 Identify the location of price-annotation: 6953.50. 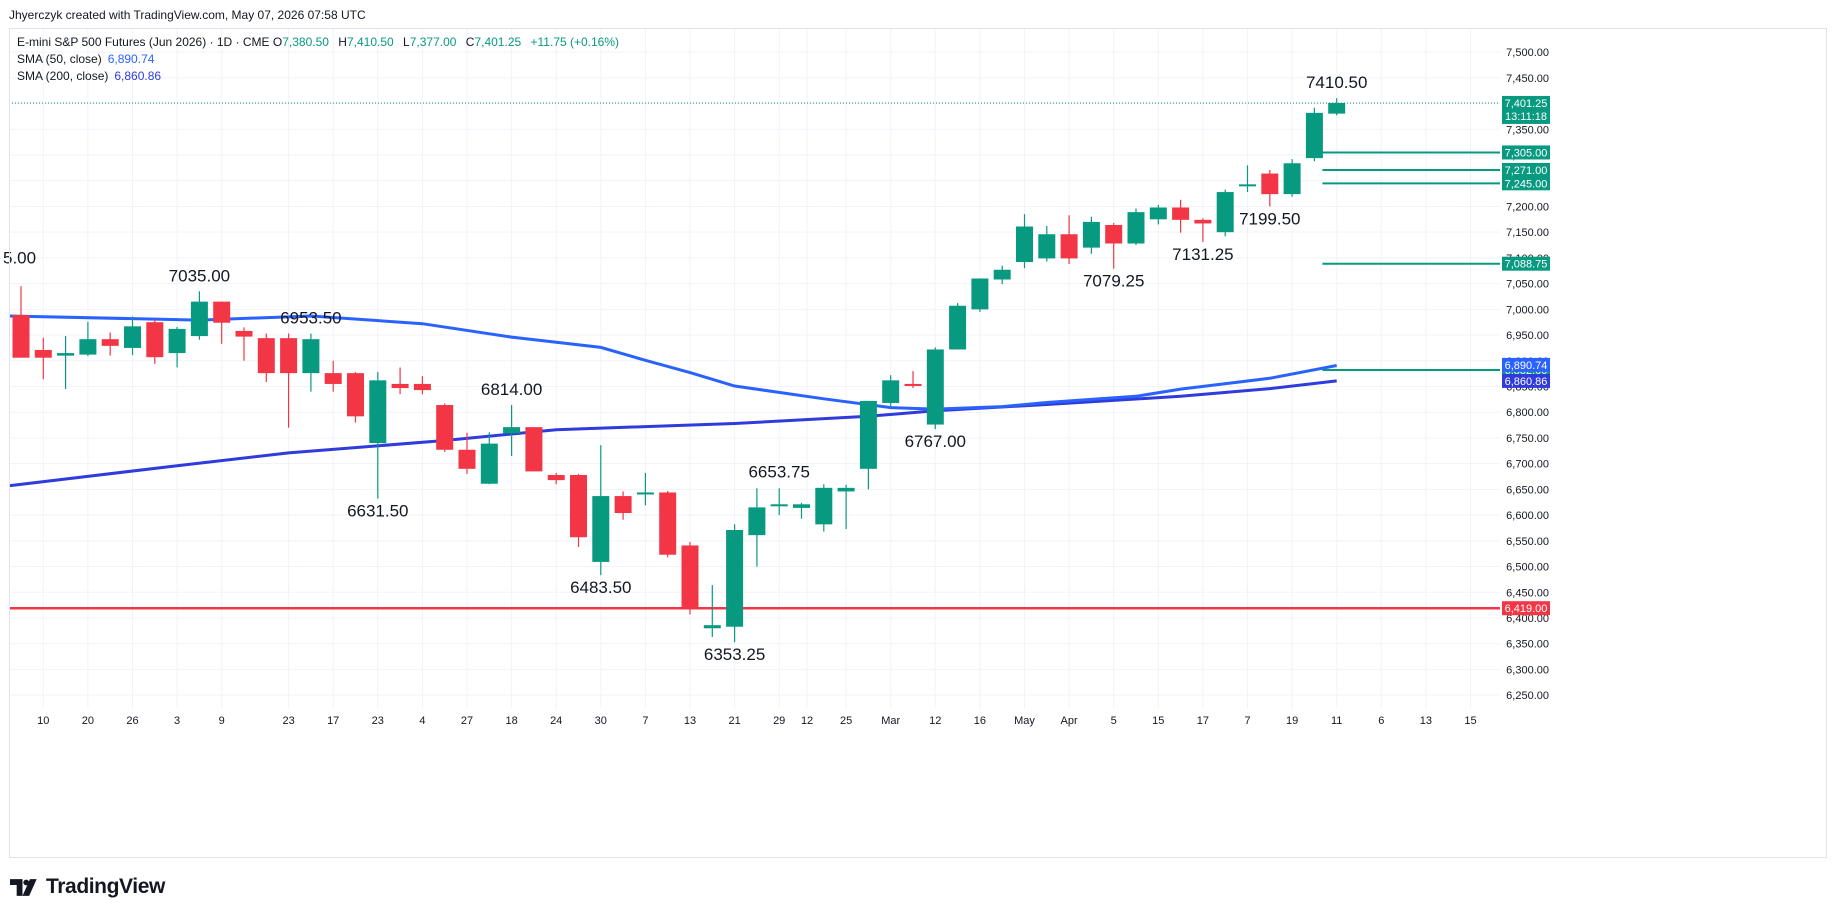
(310, 317).